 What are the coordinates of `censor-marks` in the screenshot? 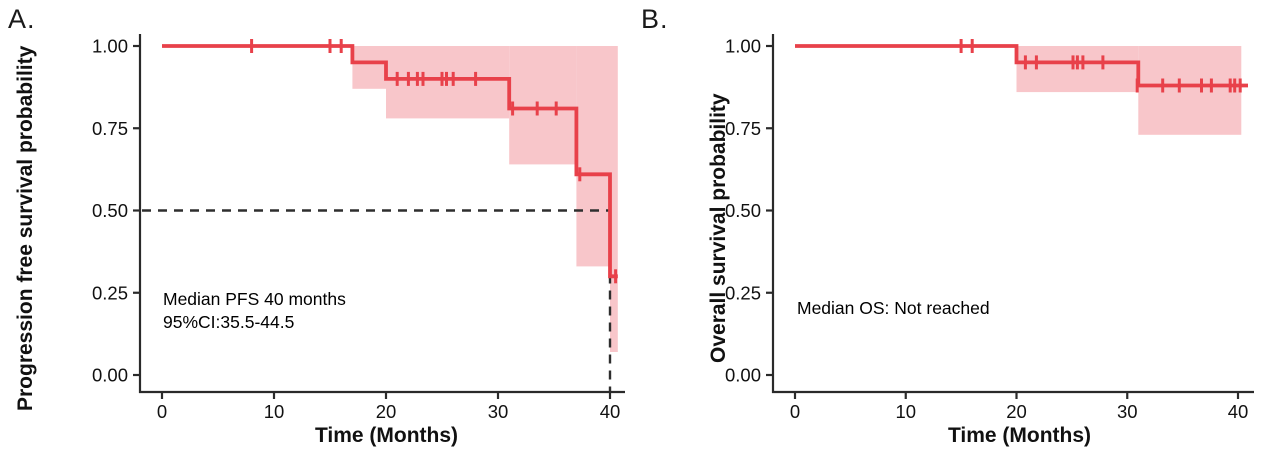 It's located at (1100, 66).